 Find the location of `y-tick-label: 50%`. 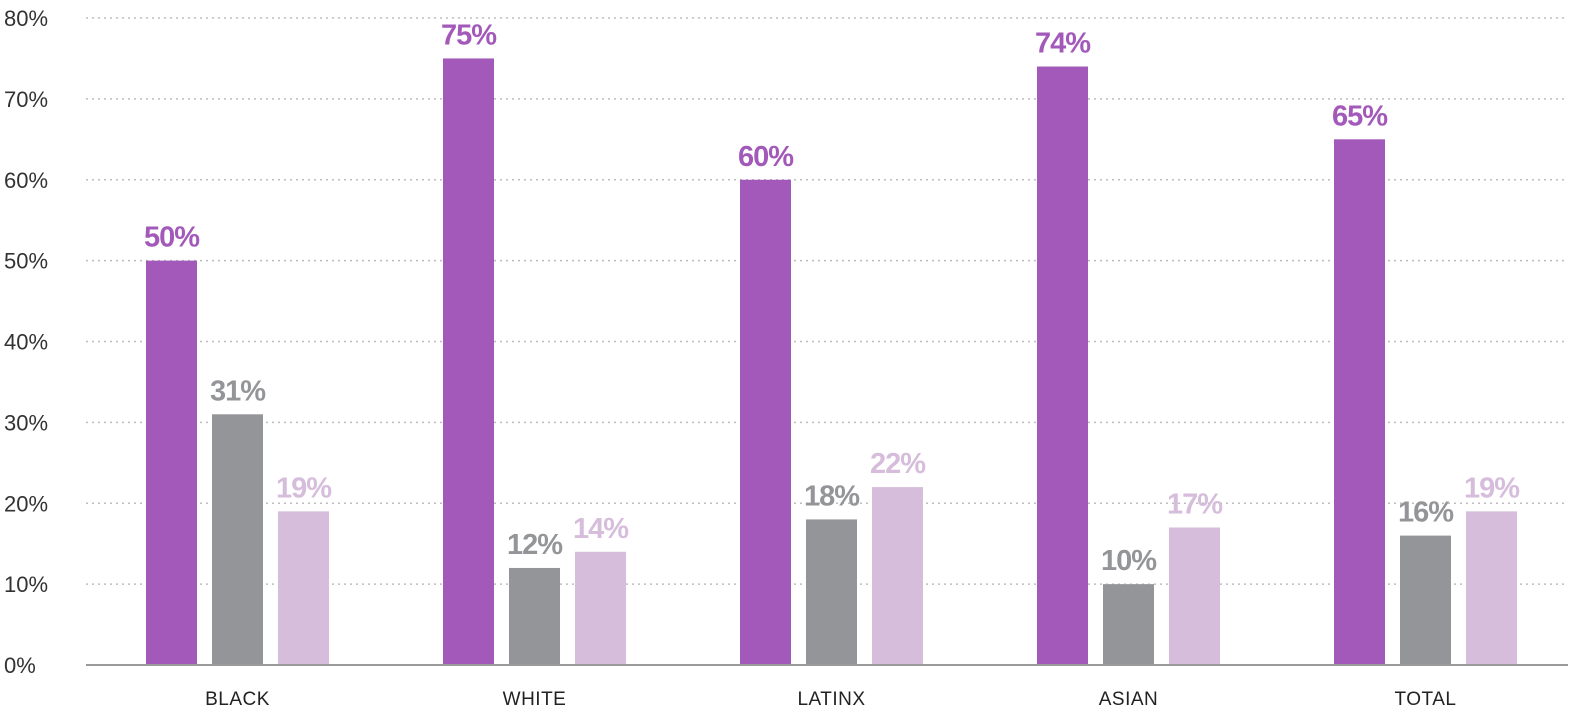

y-tick-label: 50% is located at coordinates (26, 261).